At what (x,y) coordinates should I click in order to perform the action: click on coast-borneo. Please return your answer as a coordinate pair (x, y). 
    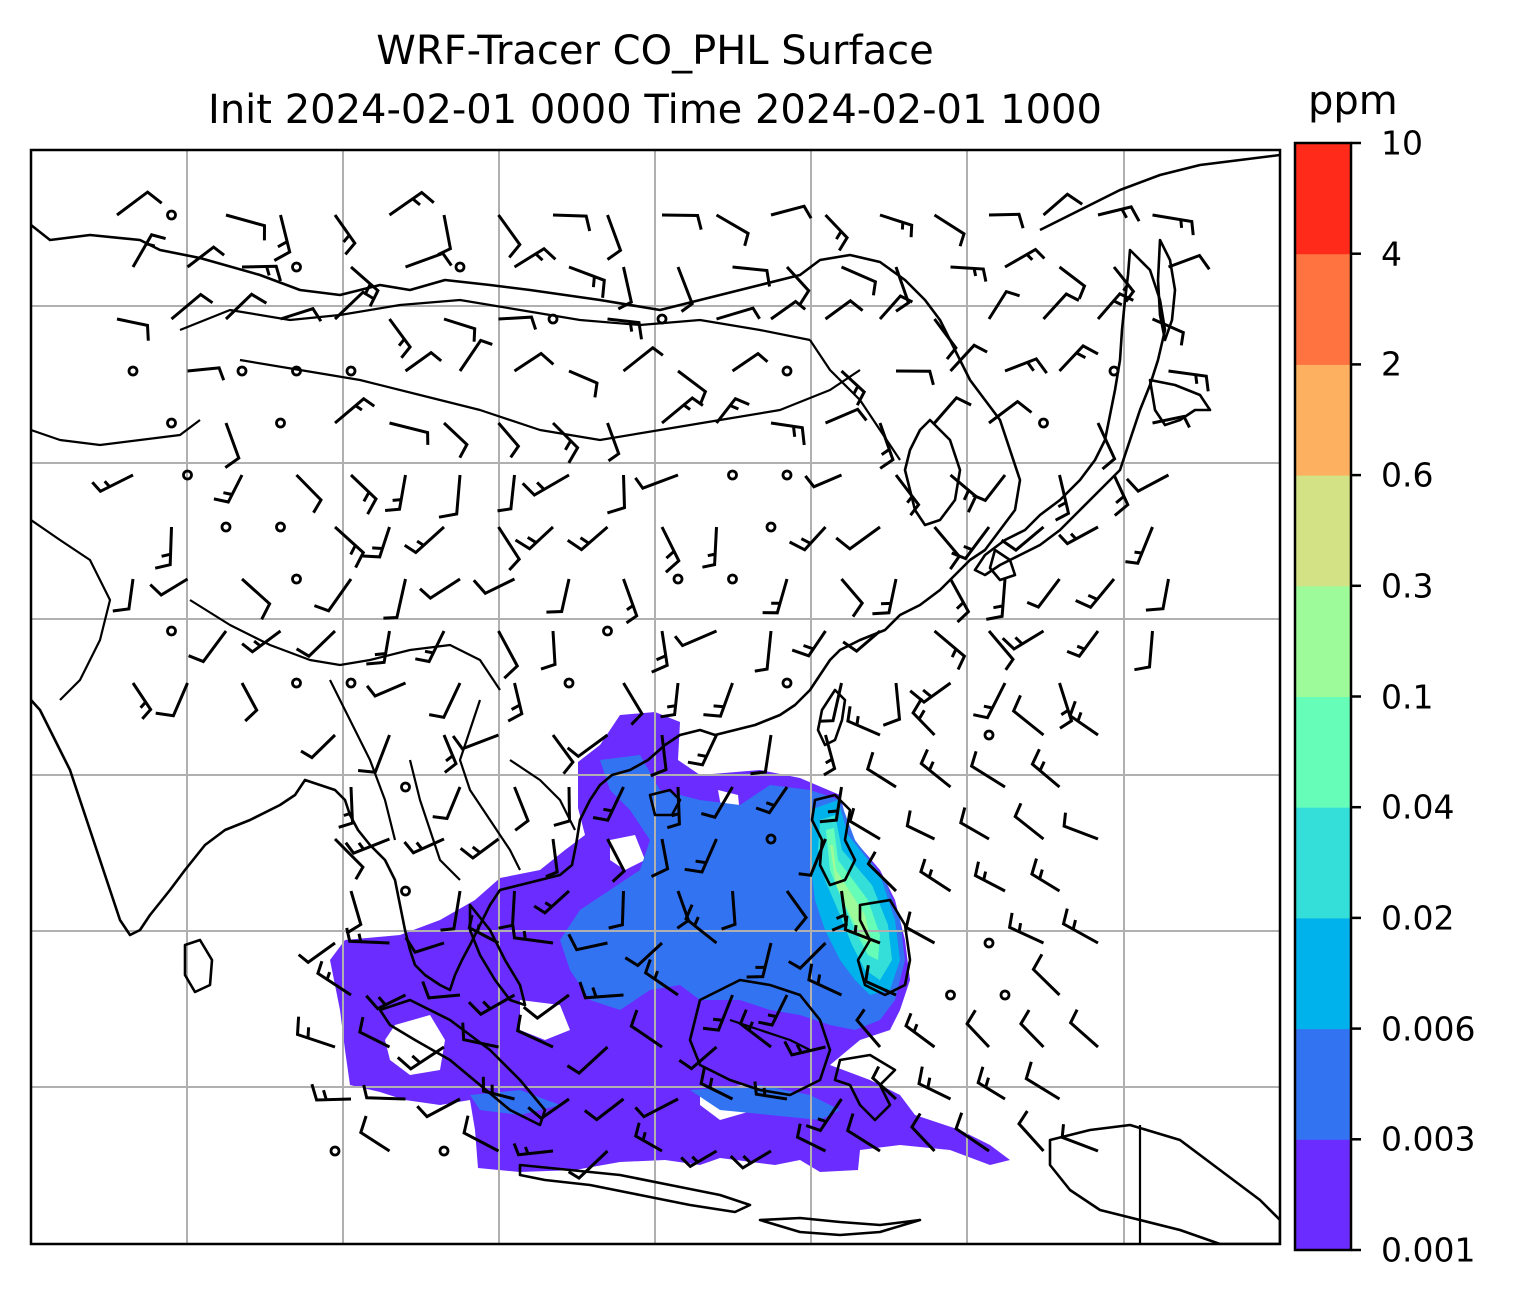
    Looking at the image, I should click on (760, 1037).